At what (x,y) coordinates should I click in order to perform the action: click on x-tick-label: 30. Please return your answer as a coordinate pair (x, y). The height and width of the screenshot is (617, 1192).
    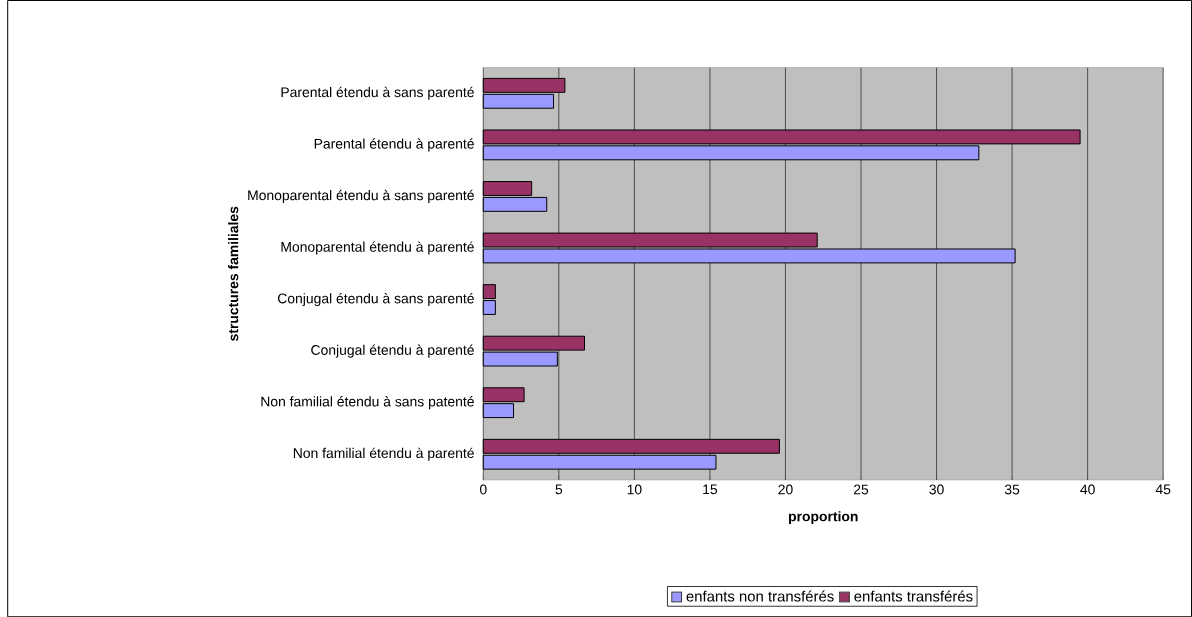
    Looking at the image, I should click on (936, 489).